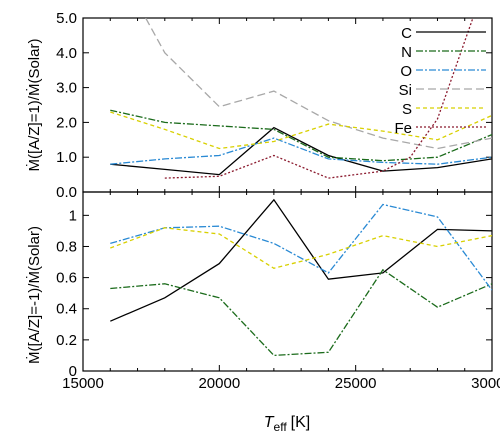  What do you see at coordinates (281, 427) in the screenshot?
I see `x-axis-label-sub: eff` at bounding box center [281, 427].